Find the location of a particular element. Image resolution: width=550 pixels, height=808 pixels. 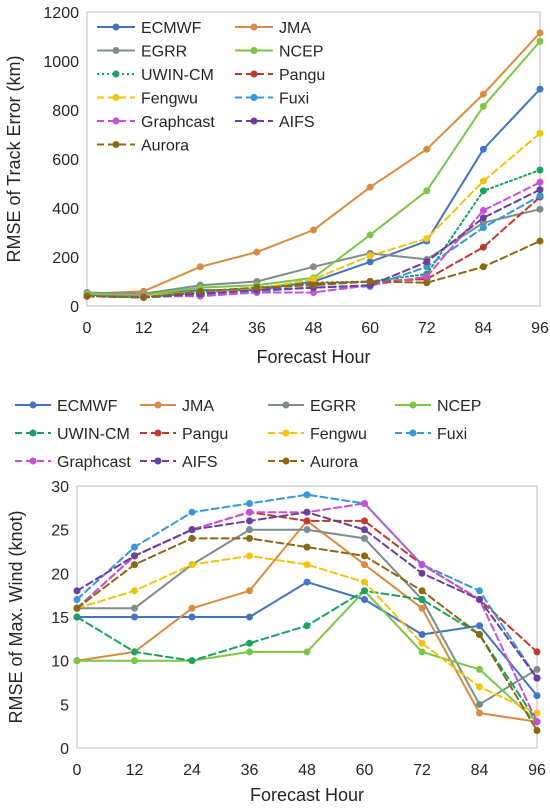

legend-label: ECMWF is located at coordinates (171, 28).